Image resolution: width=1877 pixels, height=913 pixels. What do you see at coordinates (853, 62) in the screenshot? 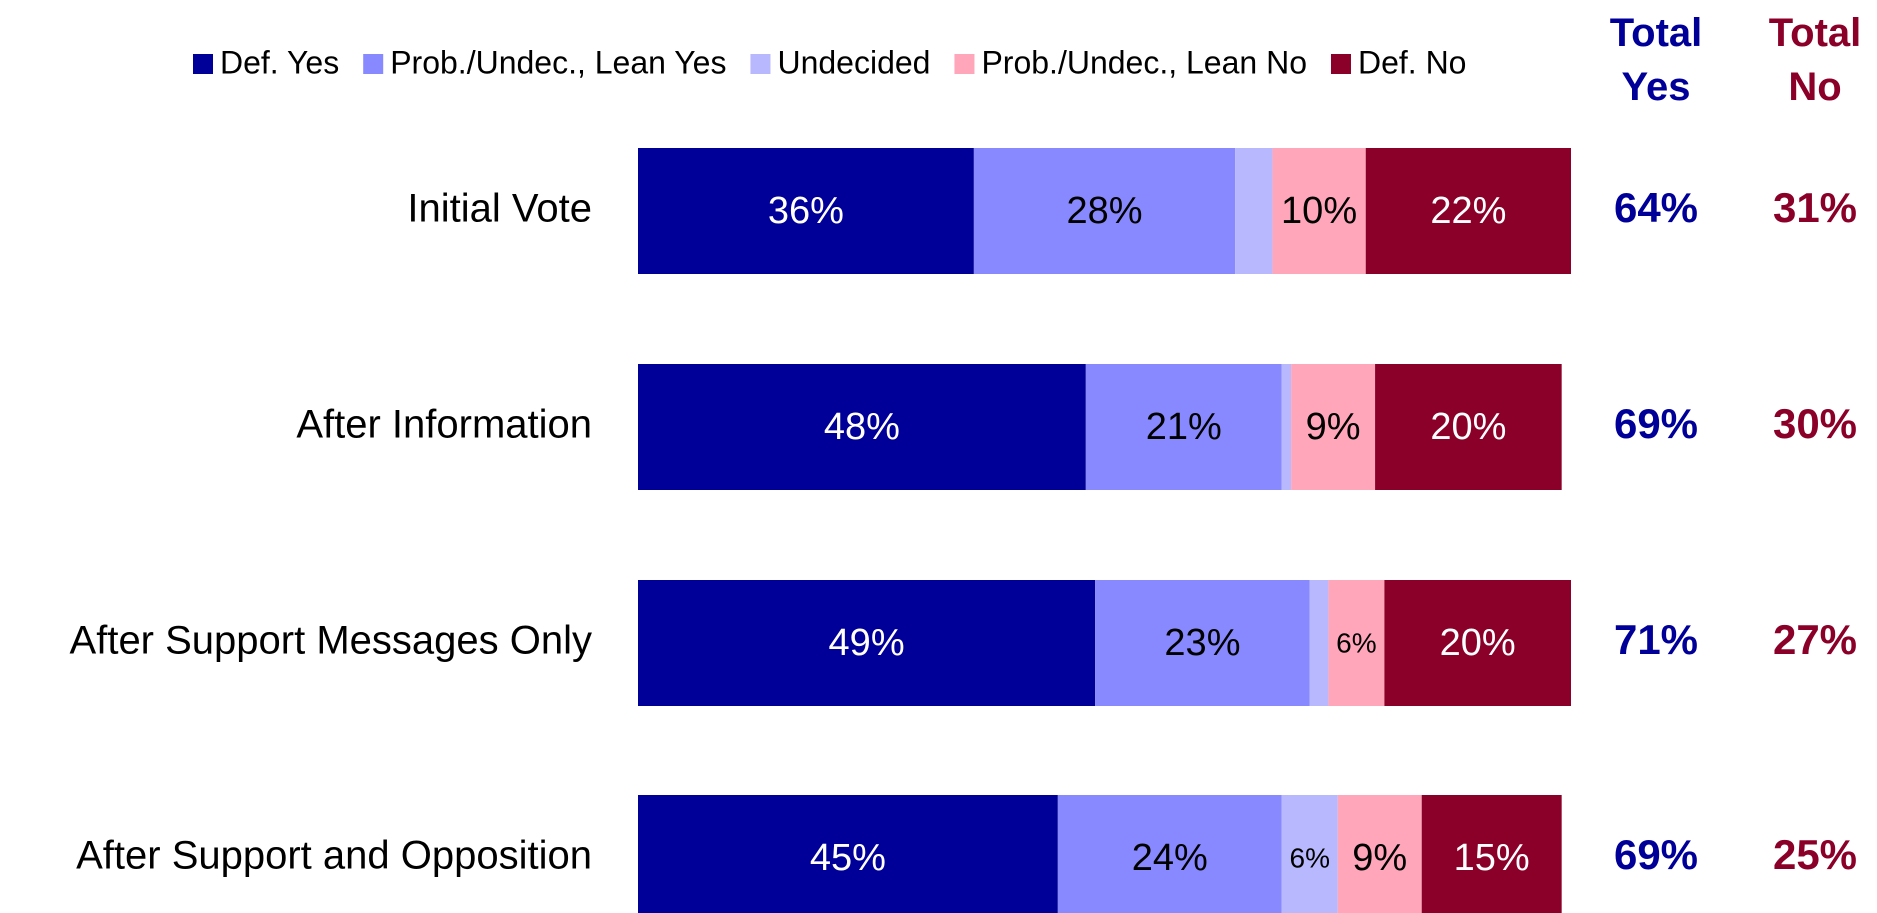
I see `legend-label: Undecided` at bounding box center [853, 62].